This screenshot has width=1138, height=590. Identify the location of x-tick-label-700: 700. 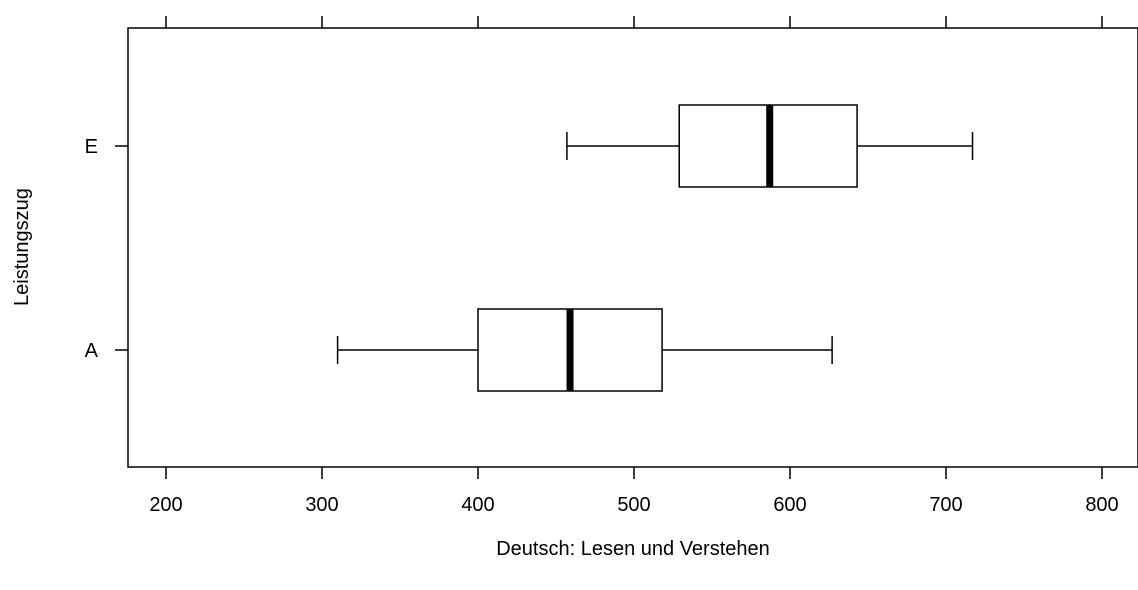
(945, 505).